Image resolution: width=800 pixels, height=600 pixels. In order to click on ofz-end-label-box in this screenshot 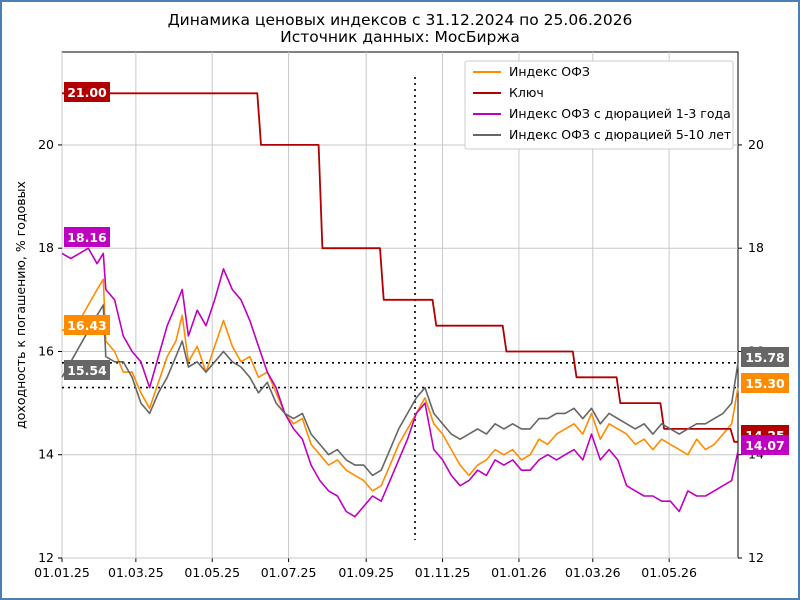, I will do `click(765, 383)`.